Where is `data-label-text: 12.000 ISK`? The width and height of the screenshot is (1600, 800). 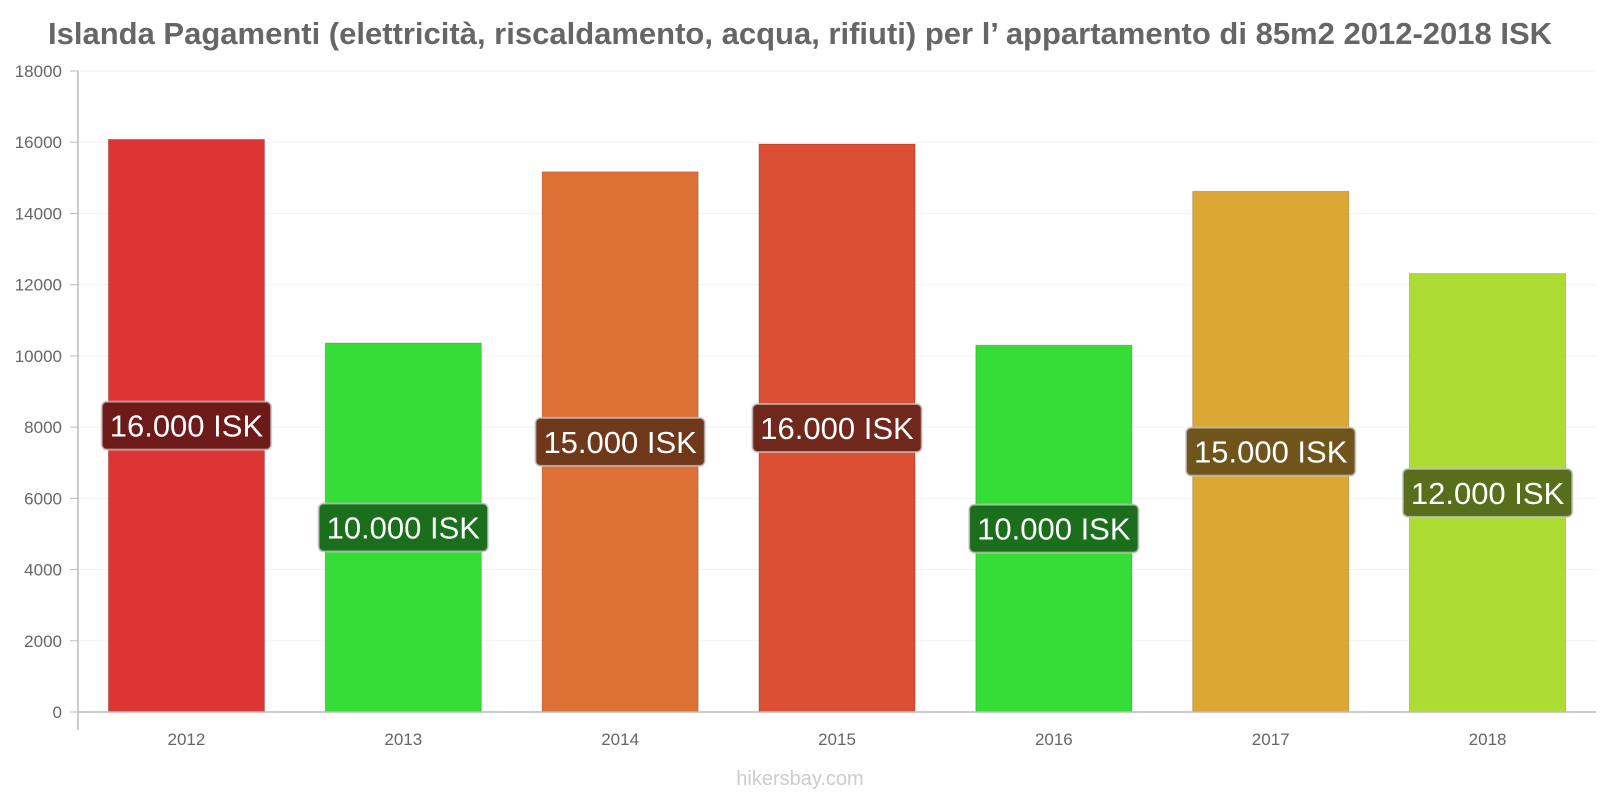 data-label-text: 12.000 ISK is located at coordinates (1488, 493).